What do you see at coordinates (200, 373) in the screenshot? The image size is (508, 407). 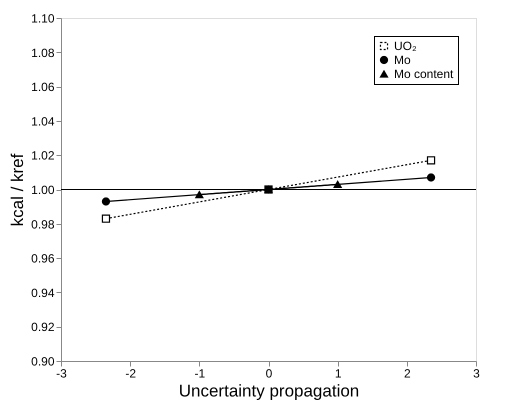 I see `x-tick-label: -1` at bounding box center [200, 373].